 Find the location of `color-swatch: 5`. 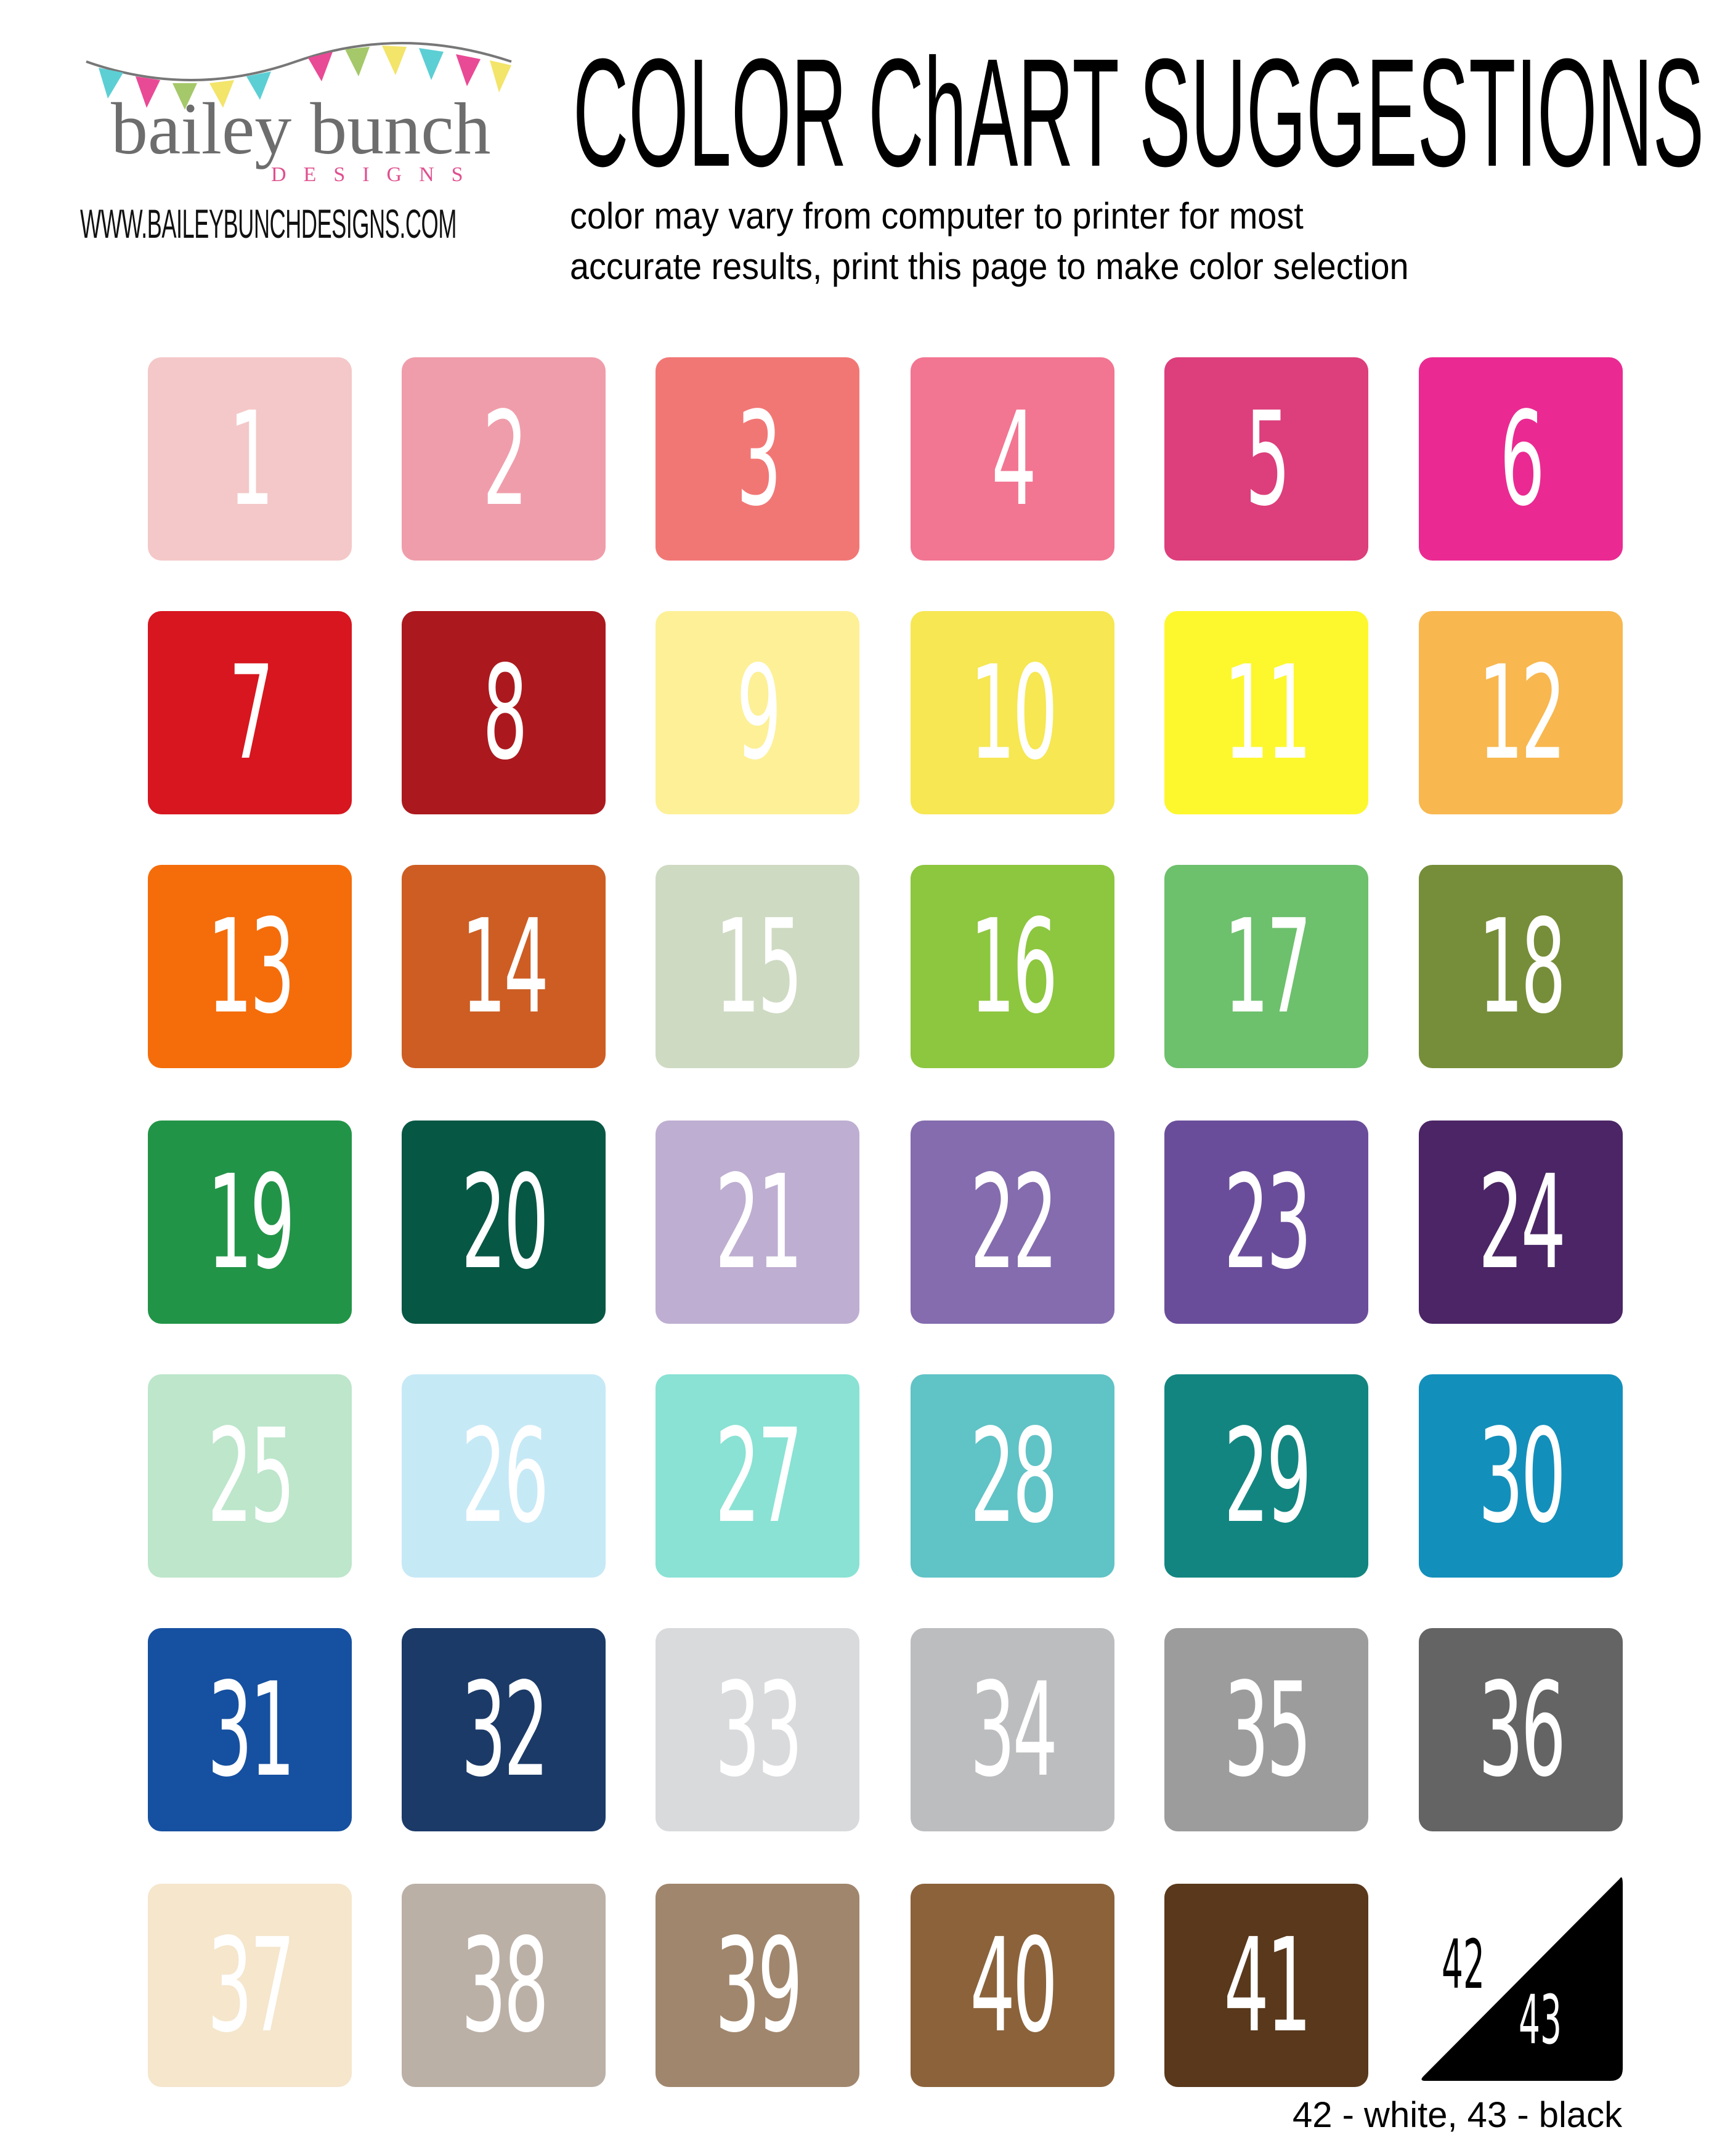

color-swatch: 5 is located at coordinates (1266, 459).